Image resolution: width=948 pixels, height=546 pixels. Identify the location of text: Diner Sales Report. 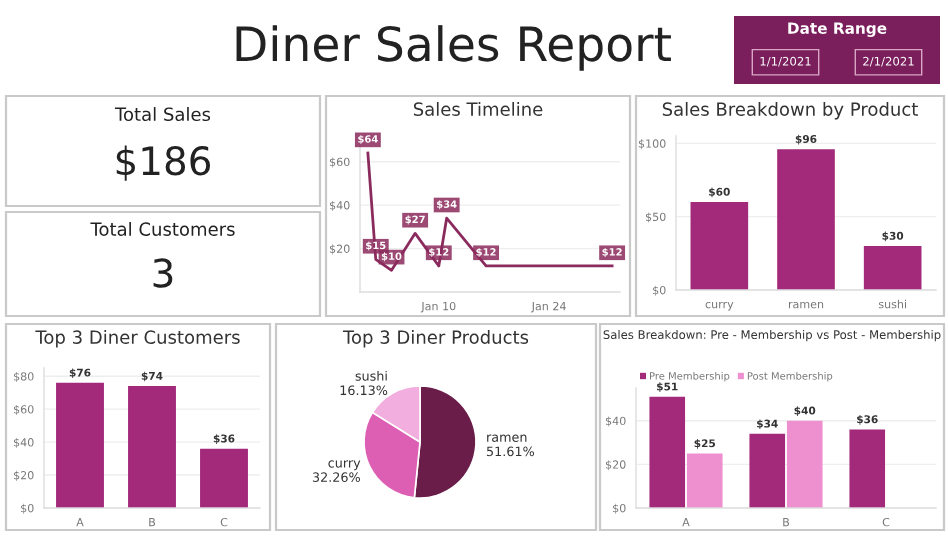
(453, 48).